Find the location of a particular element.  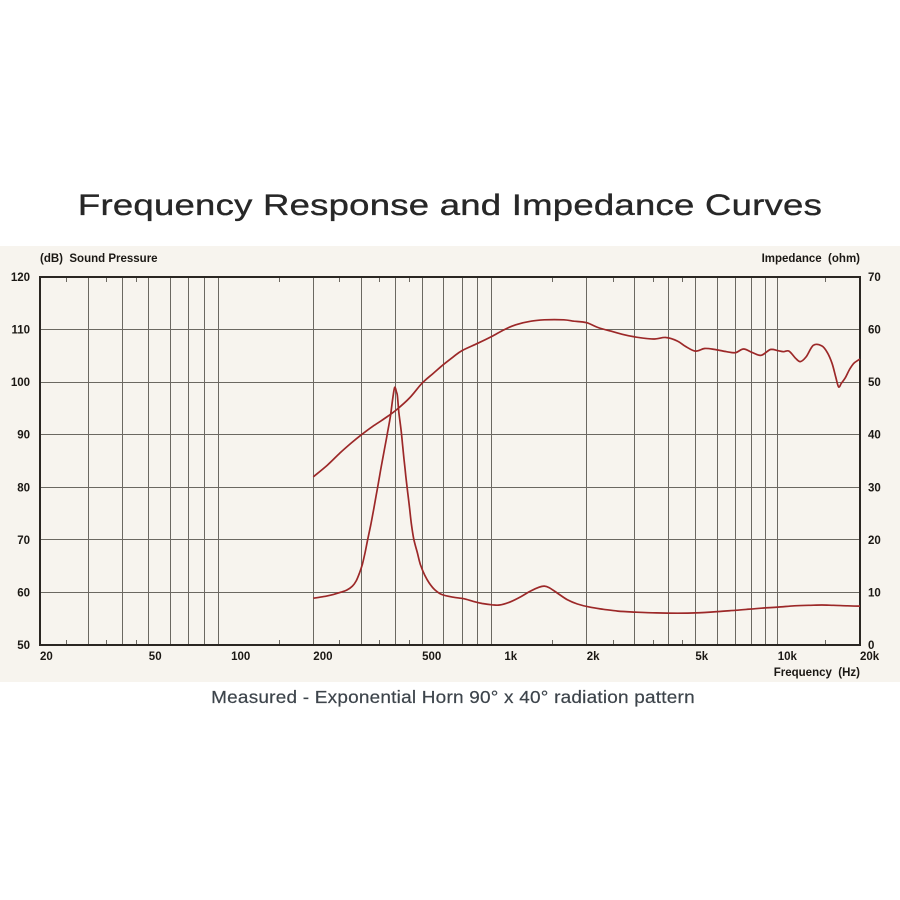

svg-text: 30 is located at coordinates (874, 488).